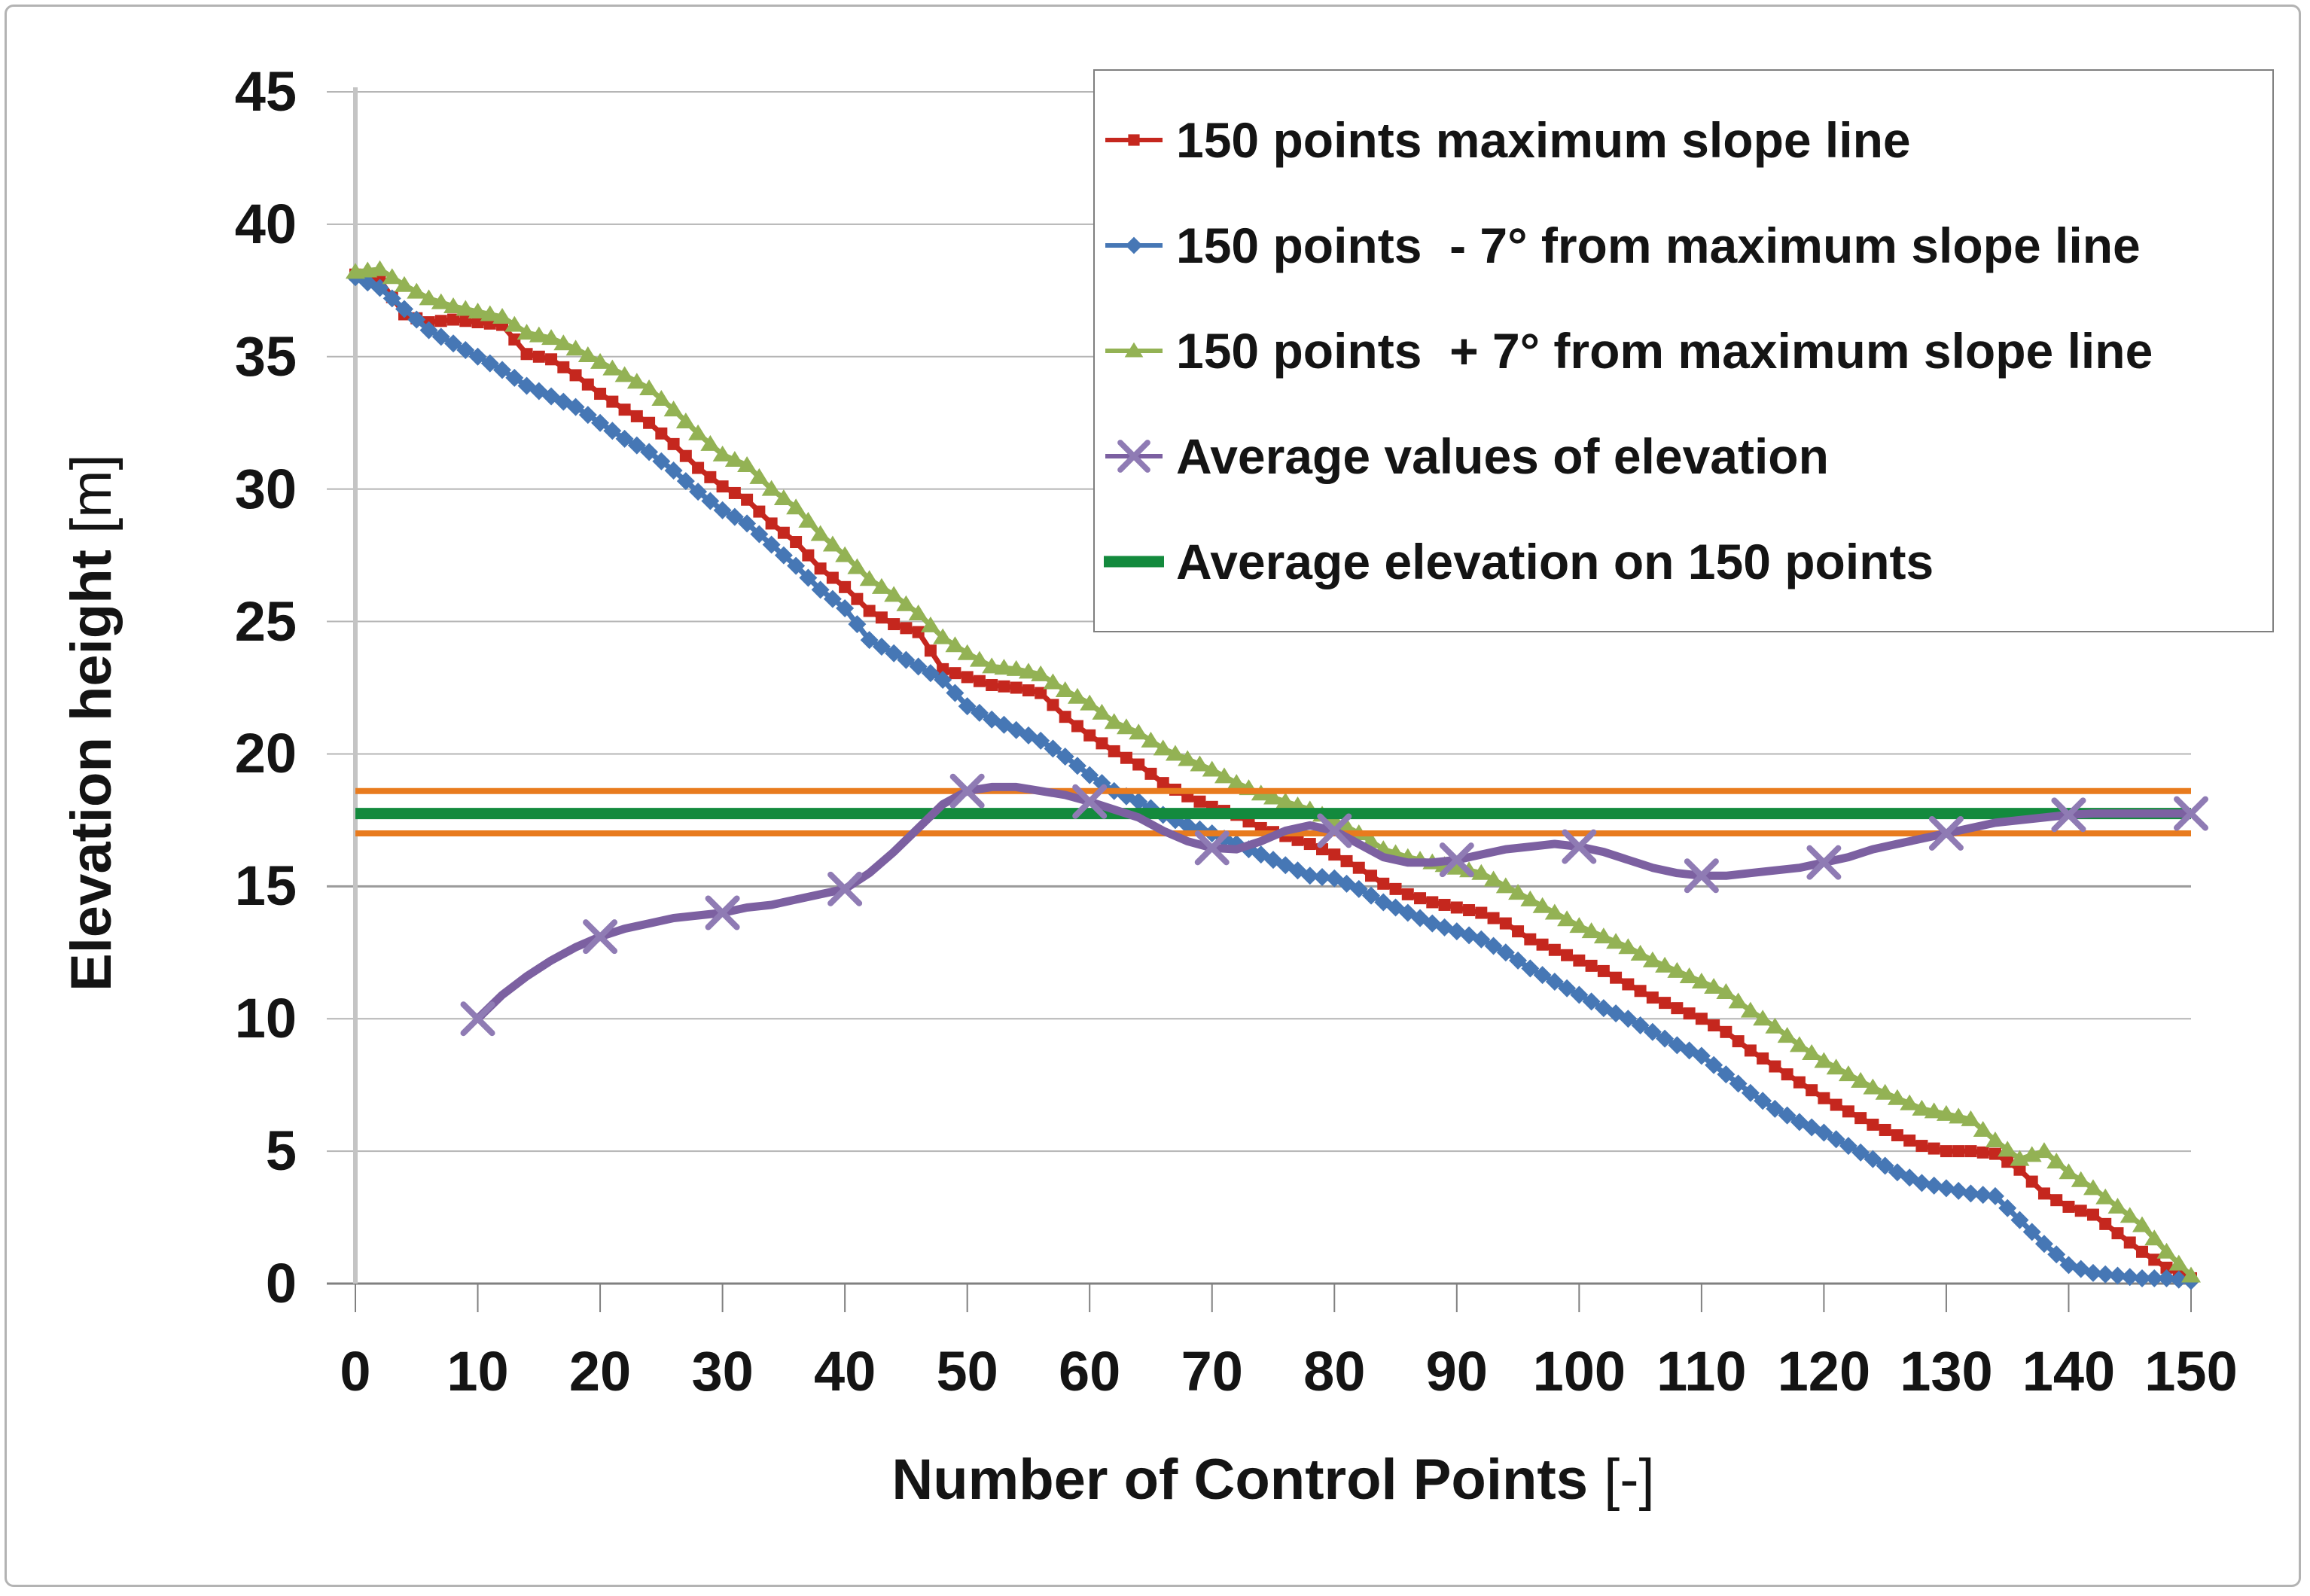  What do you see at coordinates (1658, 245) in the screenshot?
I see `legend-label-1: 150 points - 7° from maximum slope line` at bounding box center [1658, 245].